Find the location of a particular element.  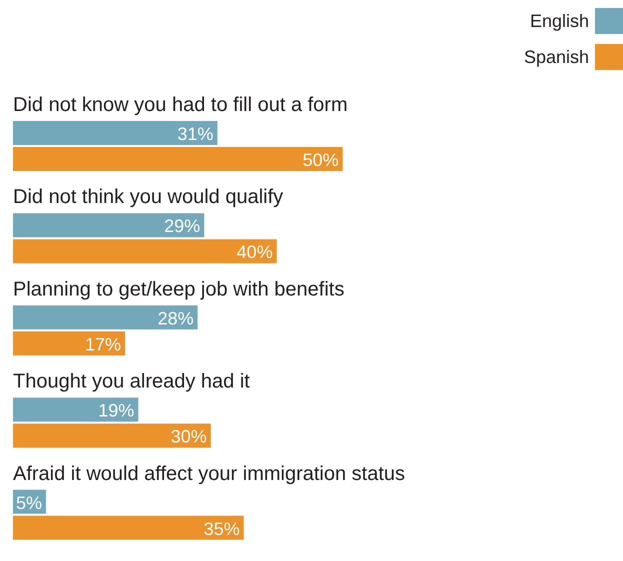

legend-label: Spanish is located at coordinates (556, 57).